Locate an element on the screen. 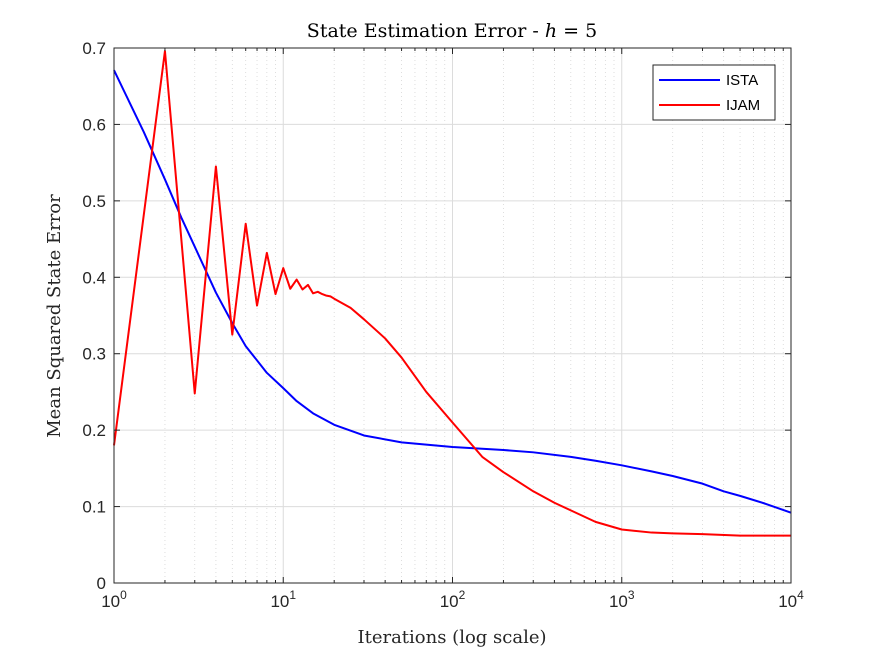 This screenshot has height=656, width=875. legend: ISTA IJAM is located at coordinates (714, 92).